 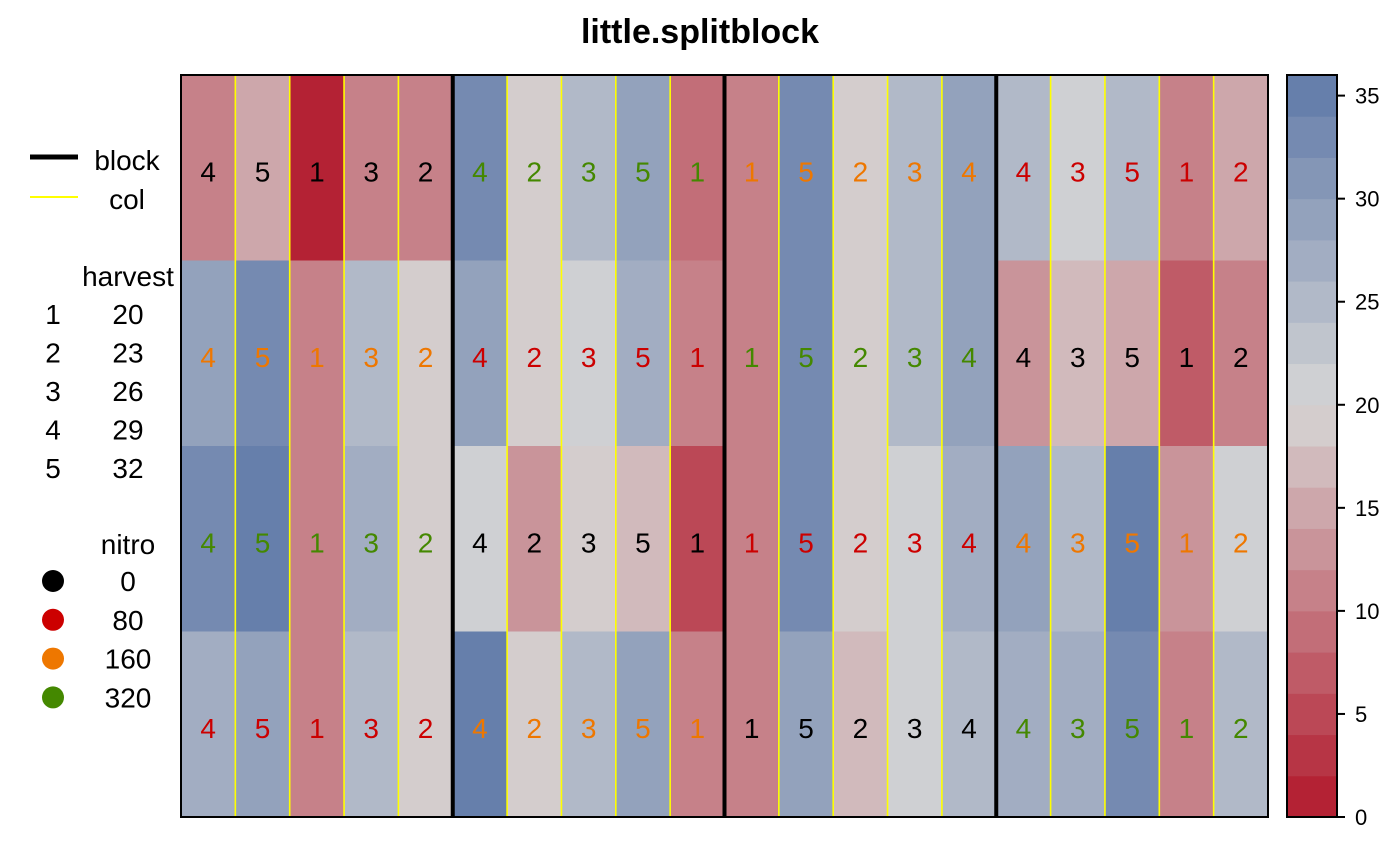 What do you see at coordinates (53, 391) in the screenshot?
I see `harvest-key: 3` at bounding box center [53, 391].